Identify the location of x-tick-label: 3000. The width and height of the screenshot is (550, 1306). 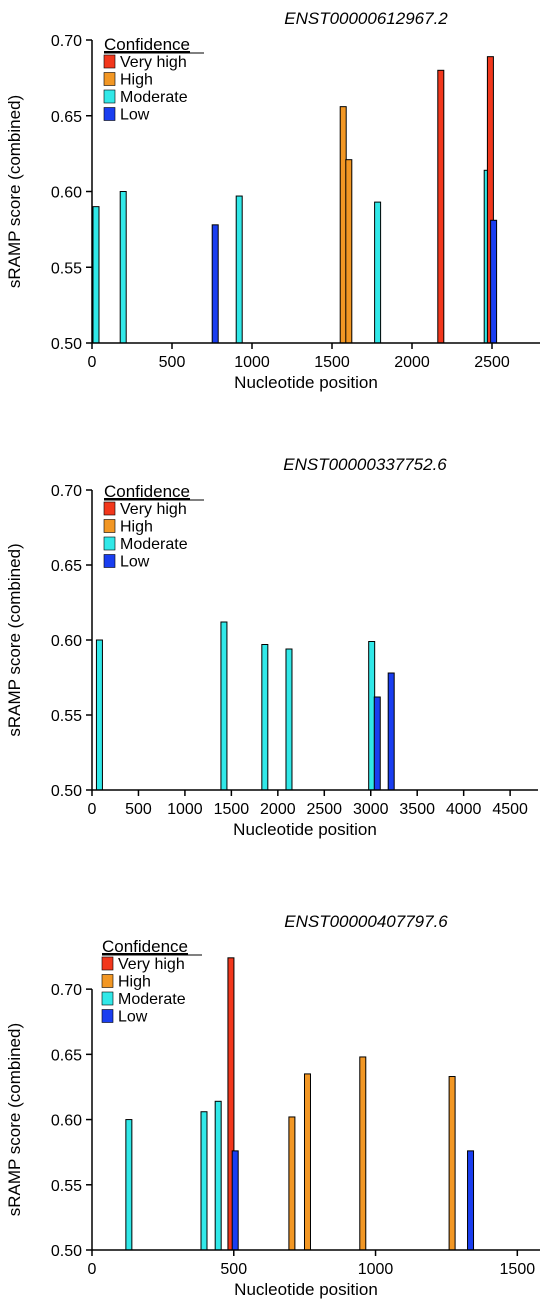
(371, 809).